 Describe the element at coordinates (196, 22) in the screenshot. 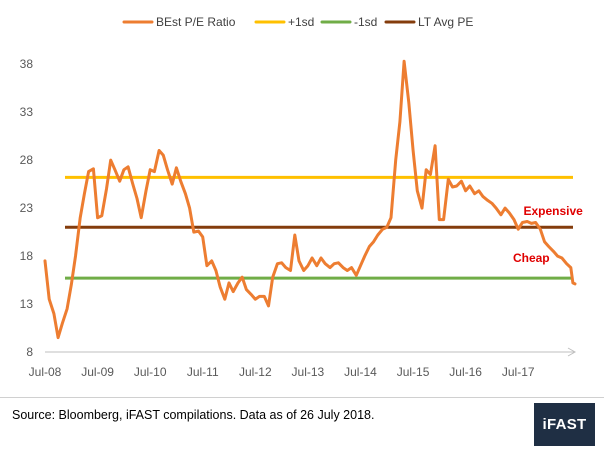

I see `legend-label-pe: BEst P/E Ratio` at that location.